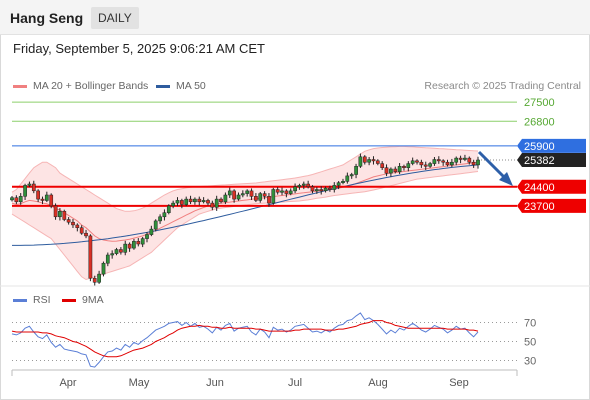 The image size is (590, 400). I want to click on rsi-ma9-line, so click(245, 339).